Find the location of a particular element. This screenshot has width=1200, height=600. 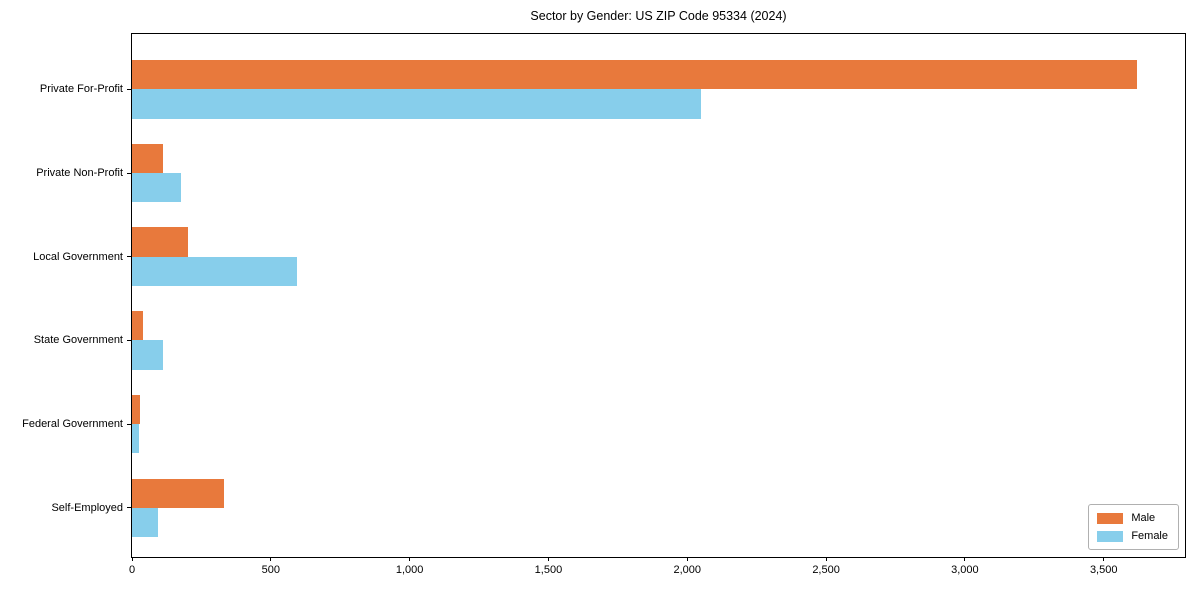

y-axis-label-local-government: Local Government is located at coordinates (78, 256).